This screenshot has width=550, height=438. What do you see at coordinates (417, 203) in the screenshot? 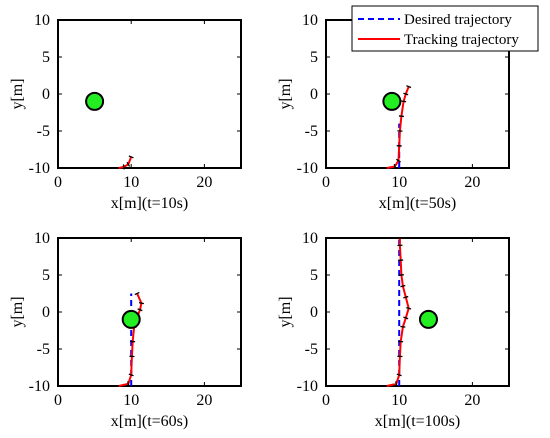
I see `x-axis-label: x[m](t=50s)` at bounding box center [417, 203].